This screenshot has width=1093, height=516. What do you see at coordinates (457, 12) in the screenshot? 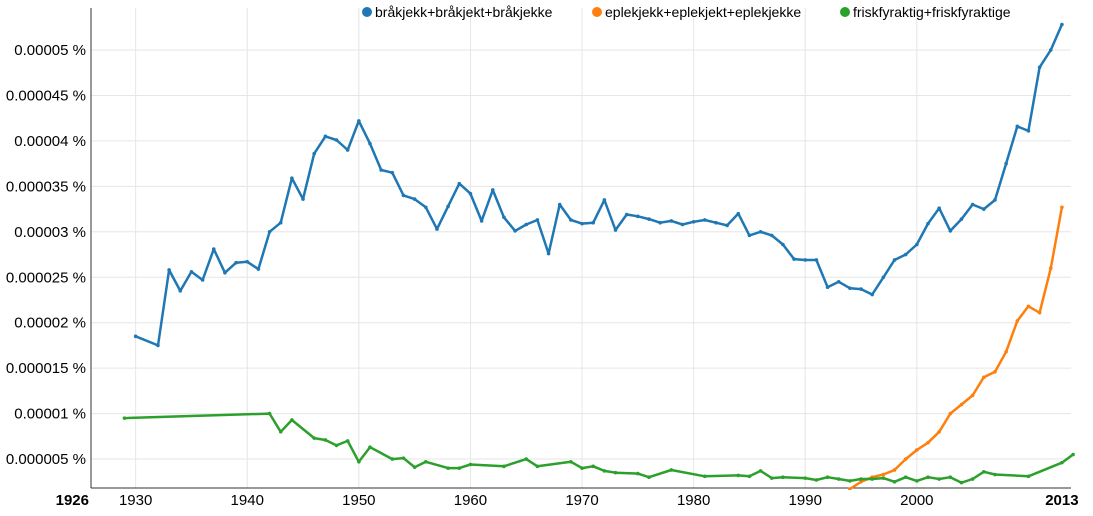
I see `legend-item: bråkjekk+bråkjekt+bråkjekke` at bounding box center [457, 12].